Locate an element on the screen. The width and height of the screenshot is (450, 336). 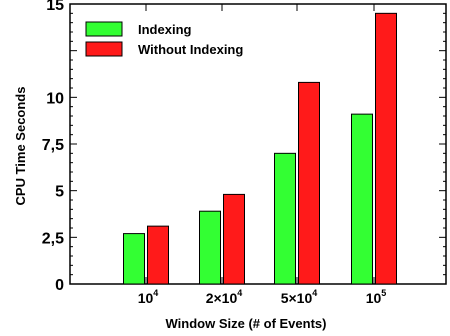
y-tick-label: 10 is located at coordinates (55, 98).